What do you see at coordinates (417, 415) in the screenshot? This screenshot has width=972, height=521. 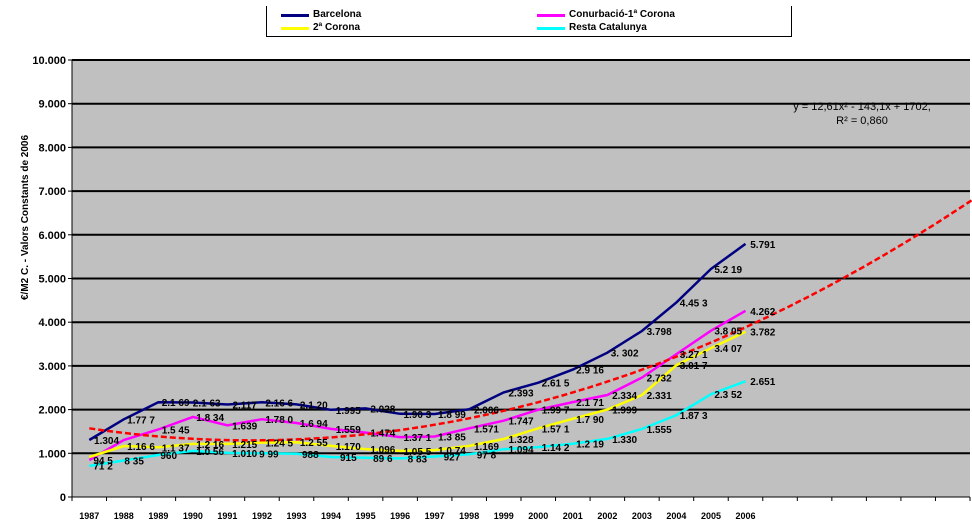 I see `data-label: 1.90 3` at bounding box center [417, 415].